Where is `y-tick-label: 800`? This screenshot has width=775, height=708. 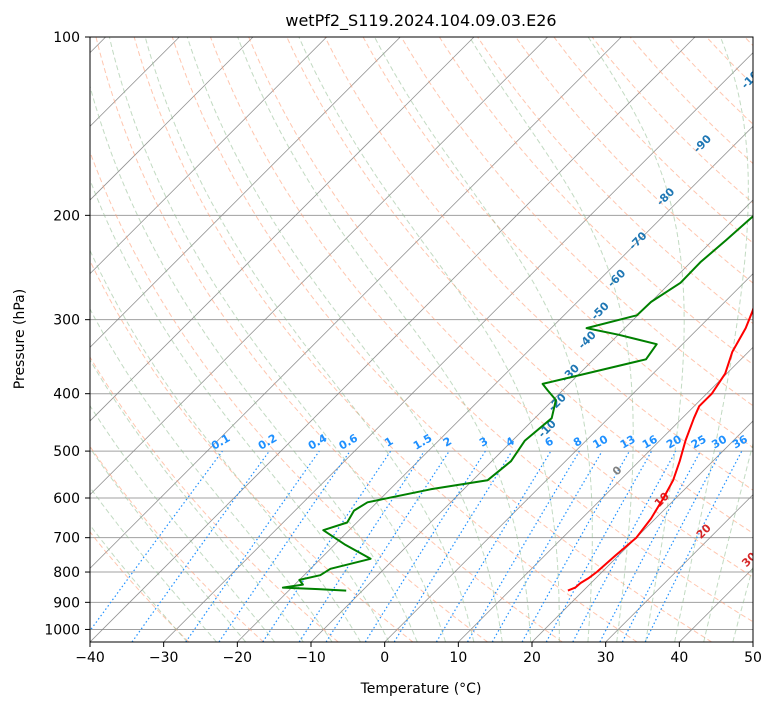
y-tick-label: 800 is located at coordinates (66, 573).